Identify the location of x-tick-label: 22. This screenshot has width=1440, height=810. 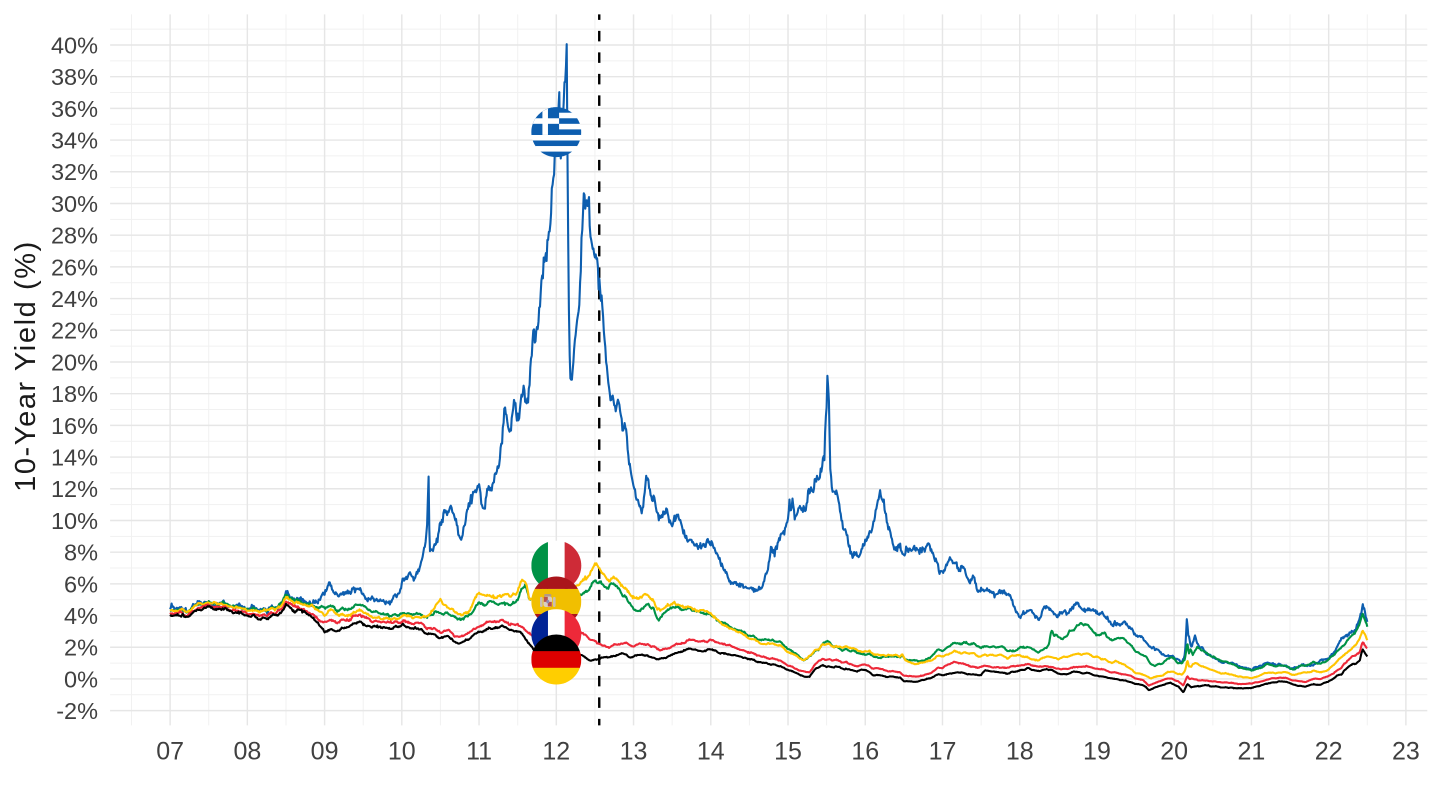
(1329, 752).